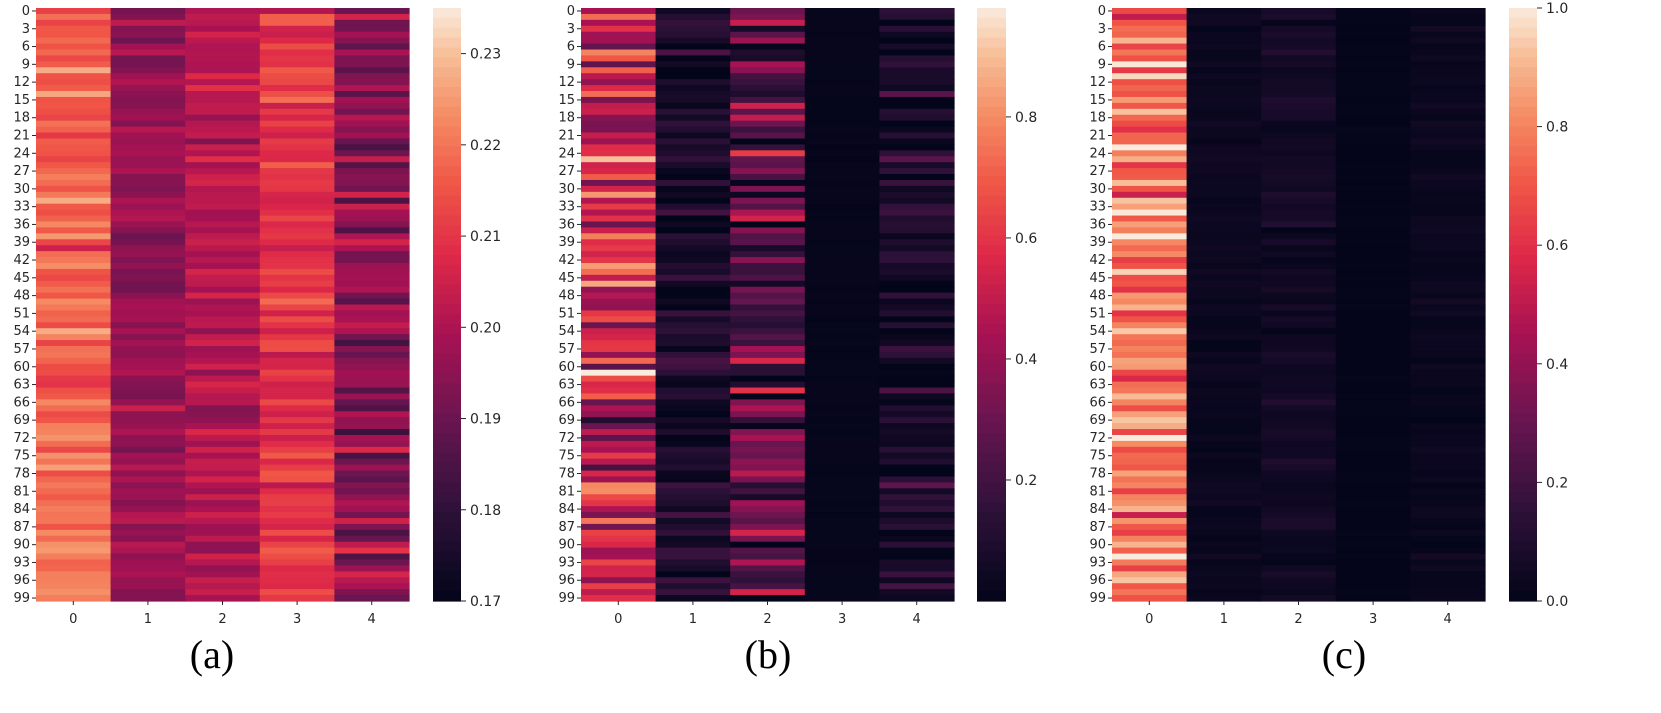 Image resolution: width=1661 pixels, height=713 pixels. What do you see at coordinates (21, 367) in the screenshot?
I see `y-tick-label: 60` at bounding box center [21, 367].